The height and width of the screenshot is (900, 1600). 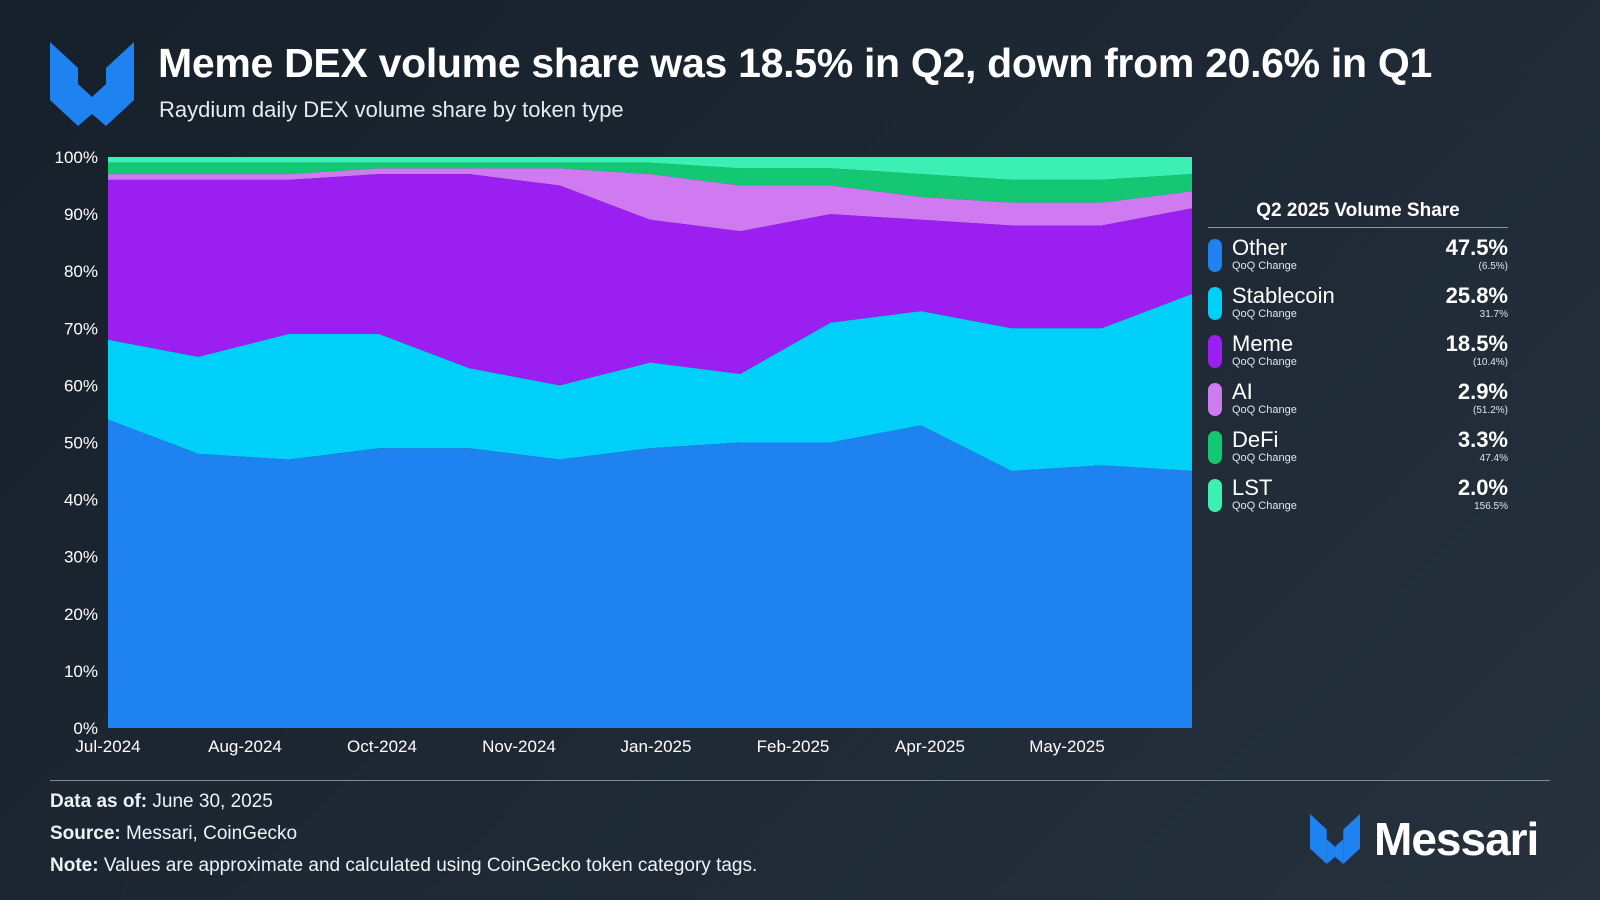 What do you see at coordinates (930, 746) in the screenshot?
I see `x-tick-label: Apr-2025` at bounding box center [930, 746].